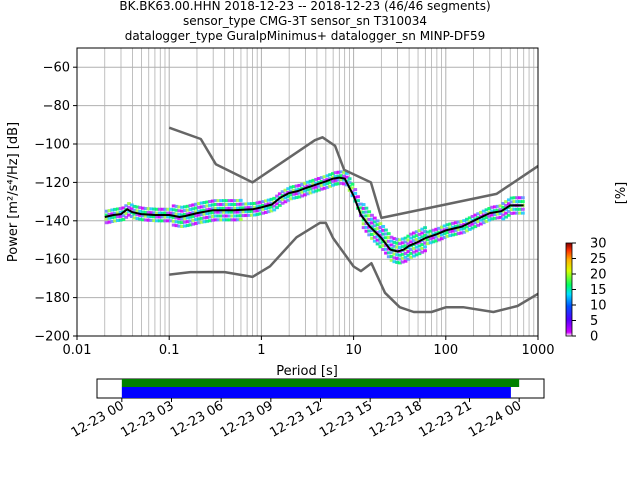 The height and width of the screenshot is (480, 640). What do you see at coordinates (147, 419) in the screenshot?
I see `timeline-tick-label: 12-23 03` at bounding box center [147, 419].